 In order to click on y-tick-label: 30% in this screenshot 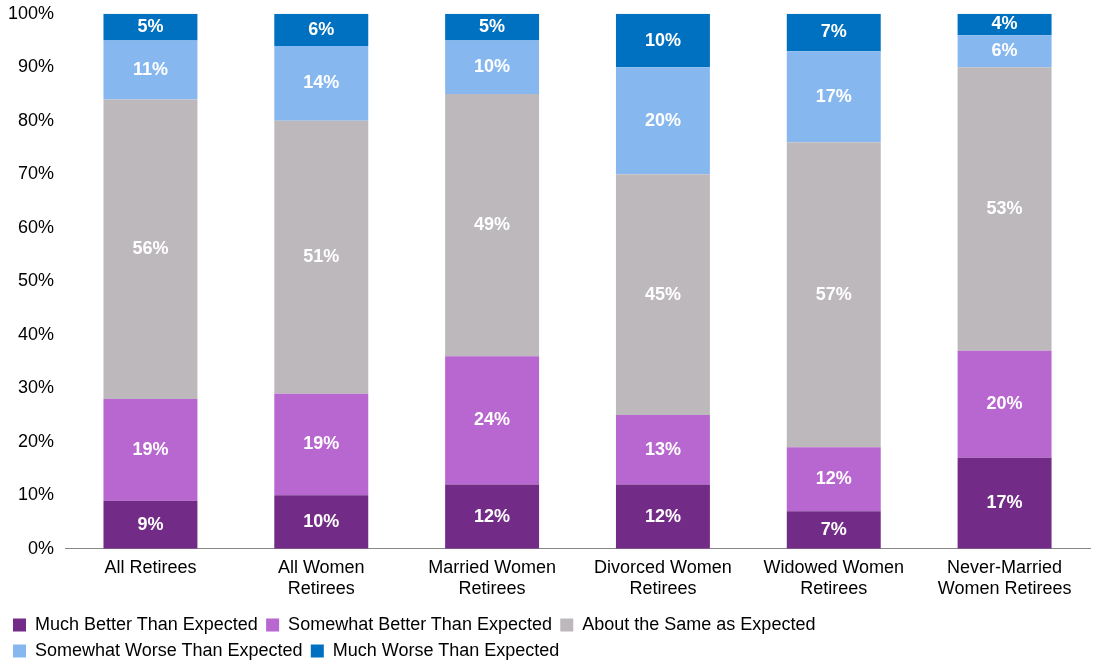, I will do `click(36, 387)`.